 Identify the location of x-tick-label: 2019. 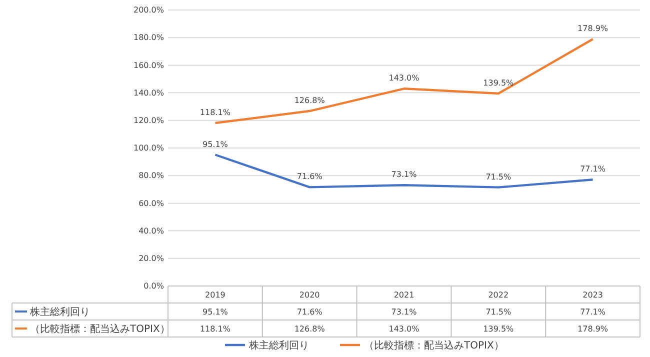
(215, 295).